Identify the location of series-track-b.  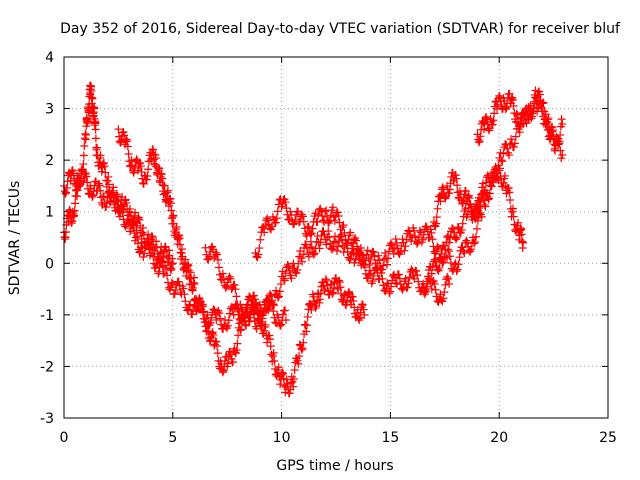
(118, 220).